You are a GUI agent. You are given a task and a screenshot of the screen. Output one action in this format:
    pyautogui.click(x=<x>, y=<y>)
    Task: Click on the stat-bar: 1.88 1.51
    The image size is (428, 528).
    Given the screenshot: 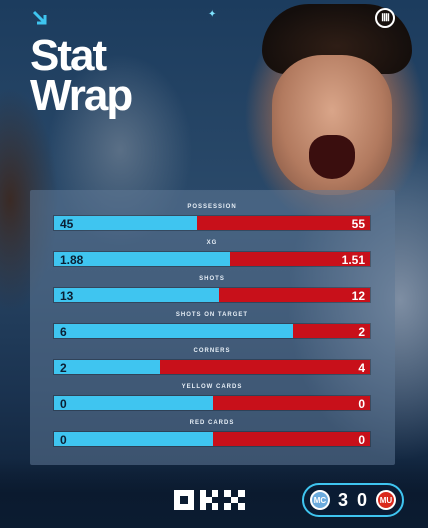 What is the action you would take?
    pyautogui.click(x=212, y=259)
    